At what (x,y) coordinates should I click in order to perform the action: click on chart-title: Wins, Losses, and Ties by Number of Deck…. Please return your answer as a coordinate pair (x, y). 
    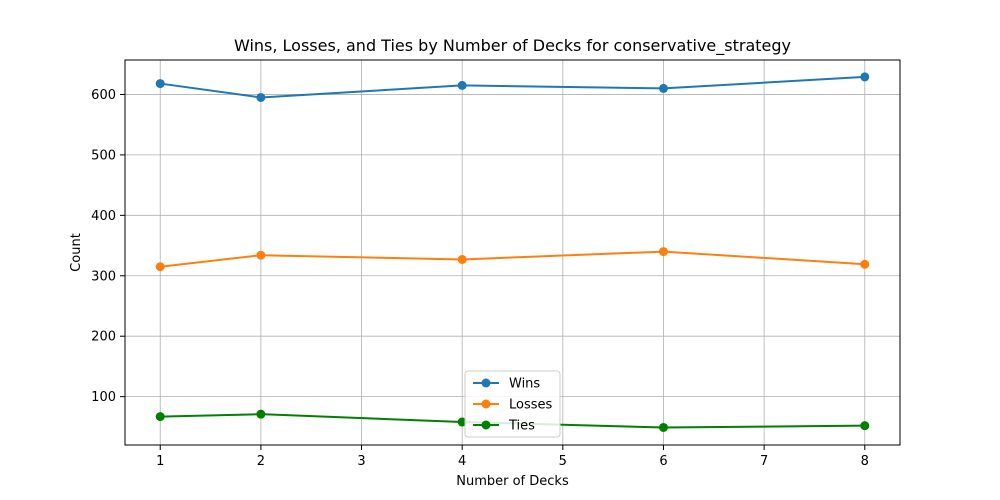
    Looking at the image, I should click on (512, 46).